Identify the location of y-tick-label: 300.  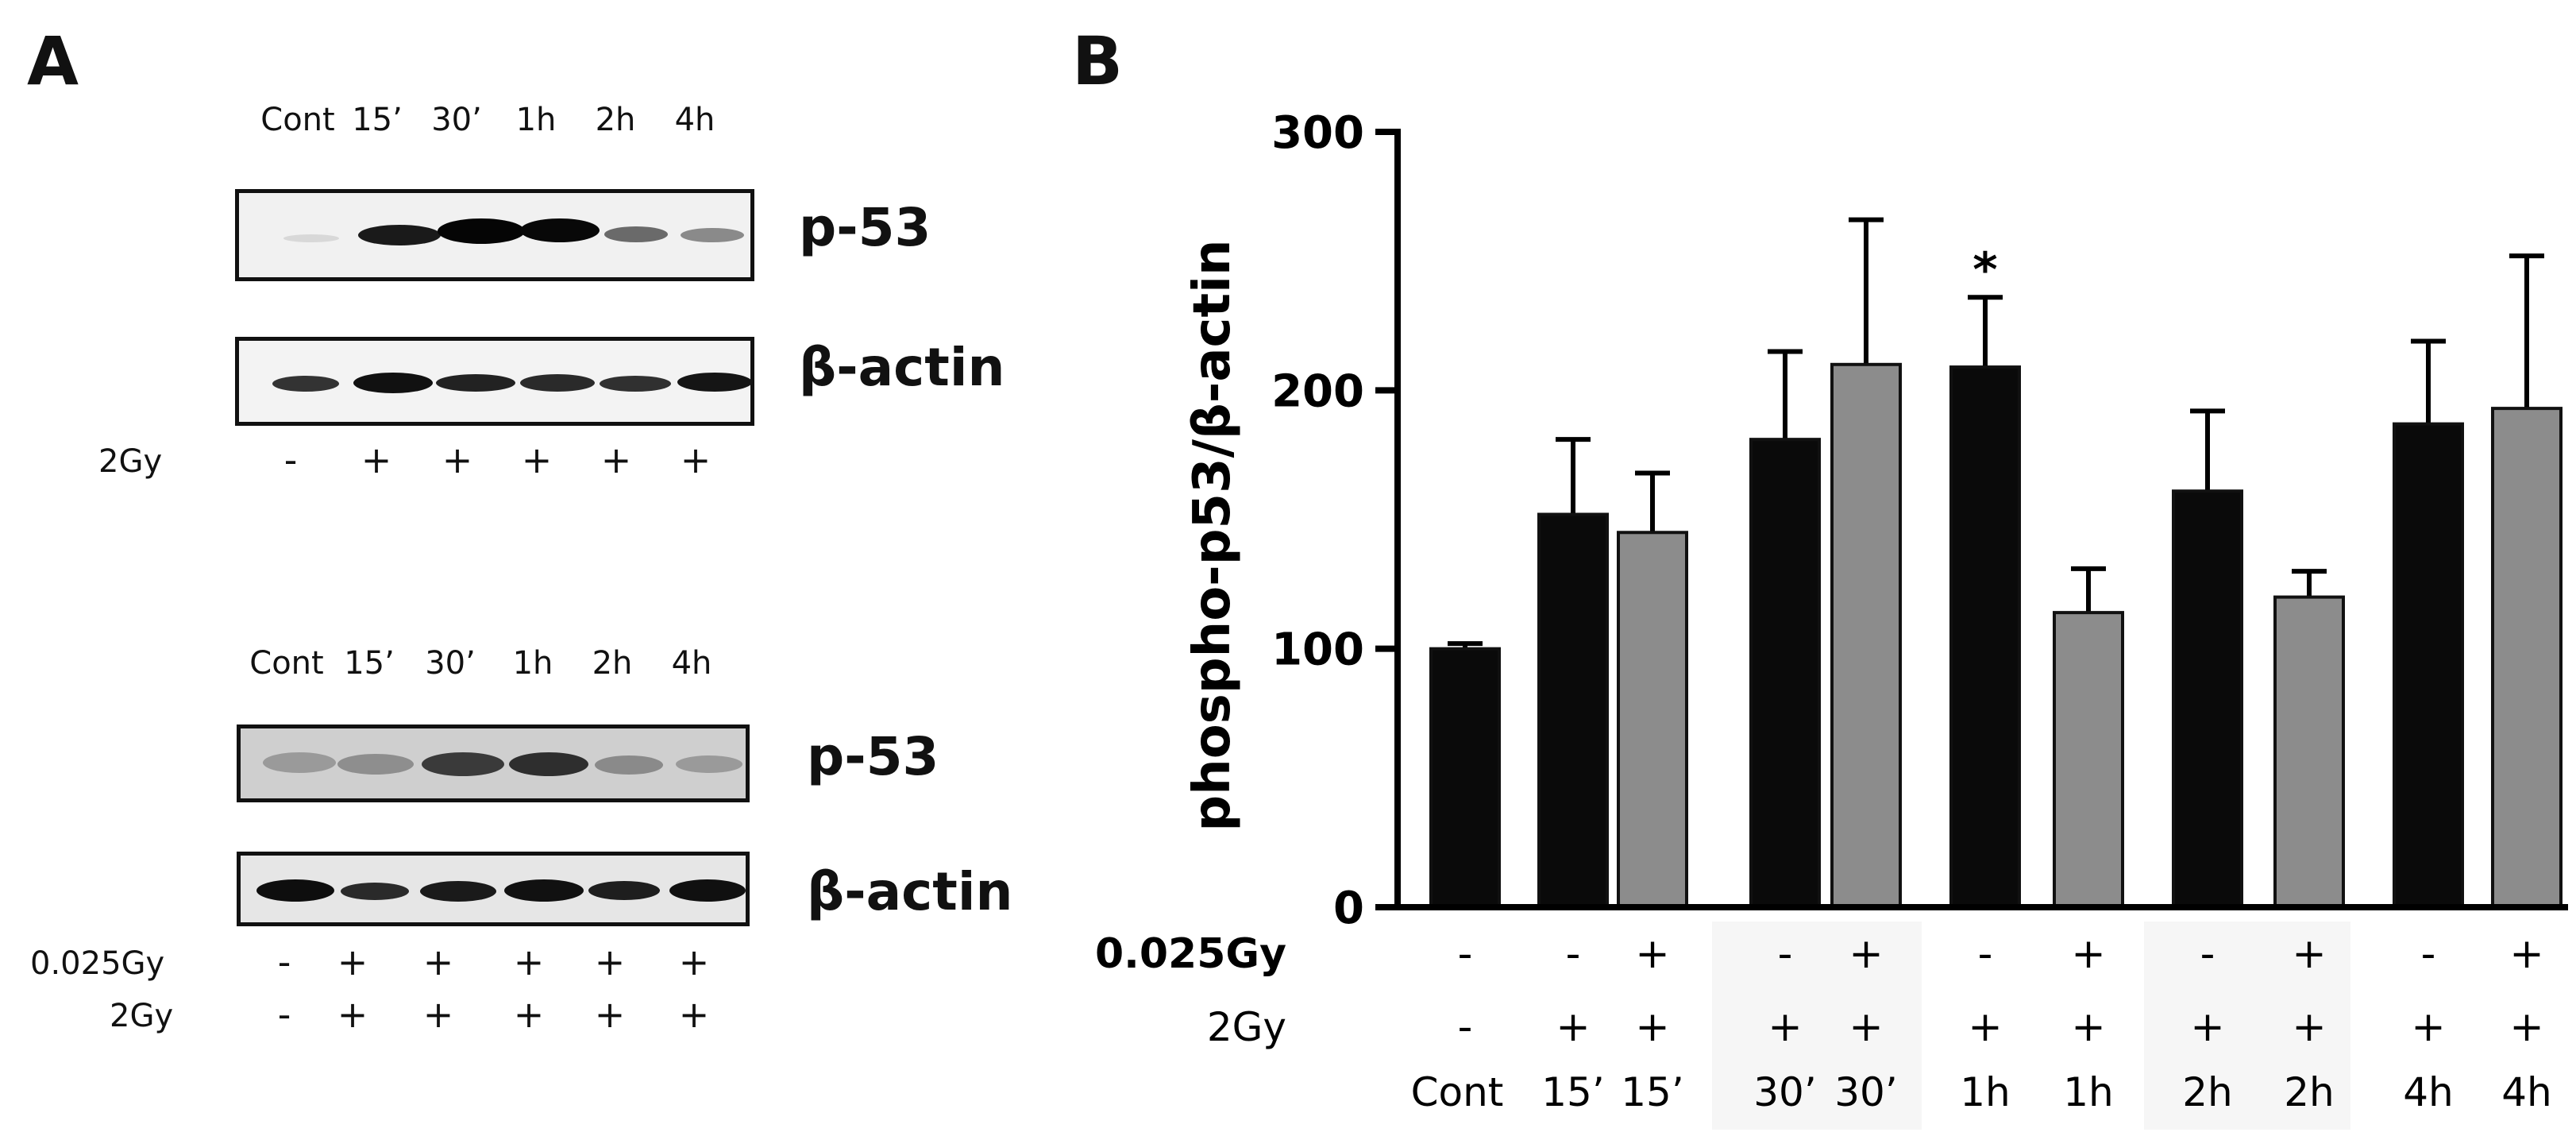
(1317, 133).